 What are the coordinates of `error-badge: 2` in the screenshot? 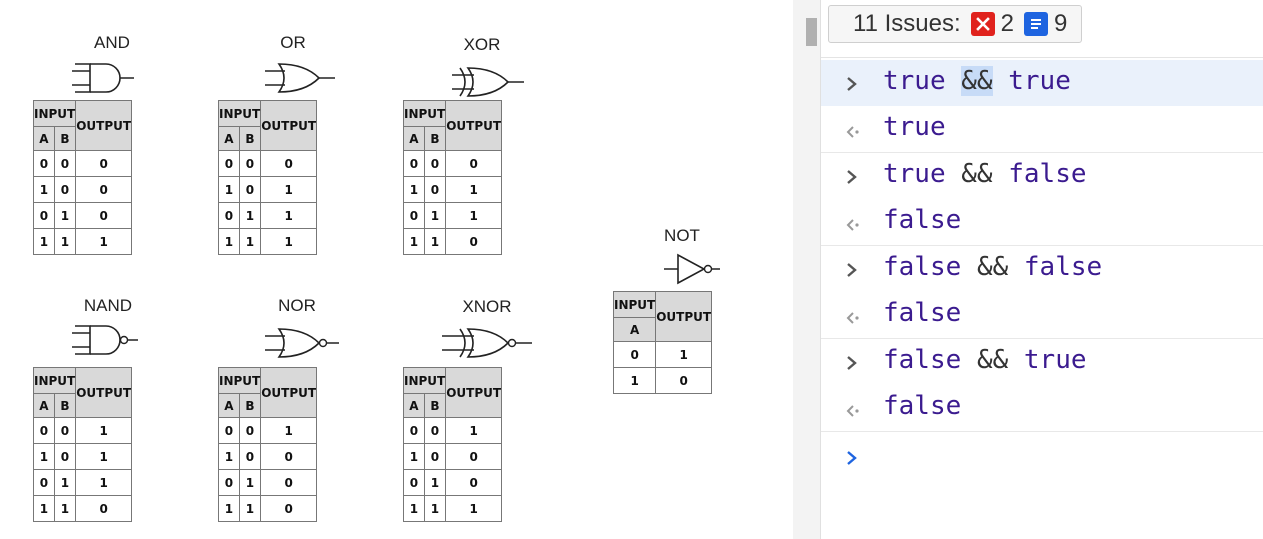 It's located at (992, 24).